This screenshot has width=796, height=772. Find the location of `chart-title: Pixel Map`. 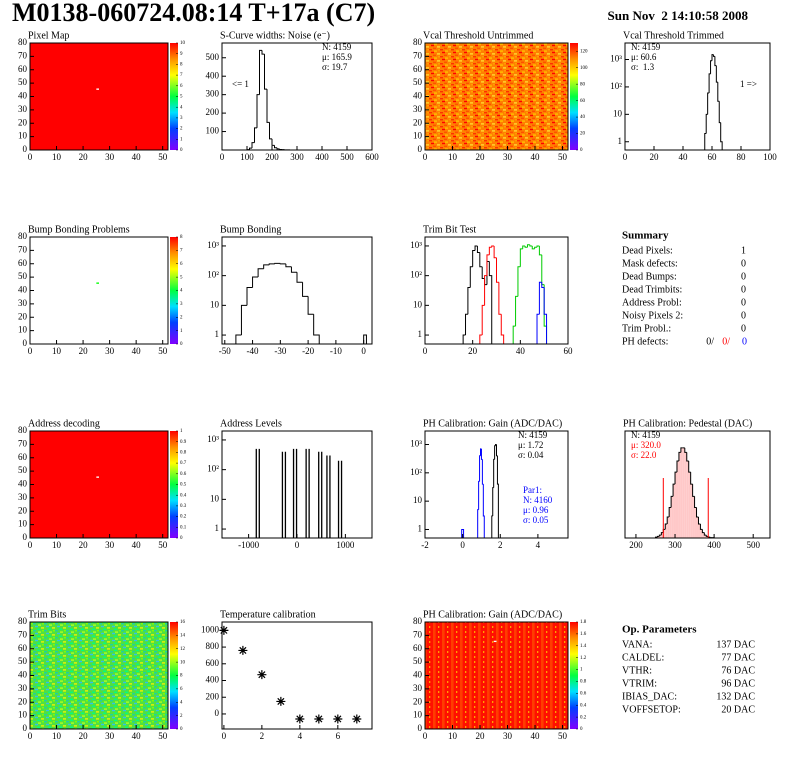

chart-title: Pixel Map is located at coordinates (48, 35).